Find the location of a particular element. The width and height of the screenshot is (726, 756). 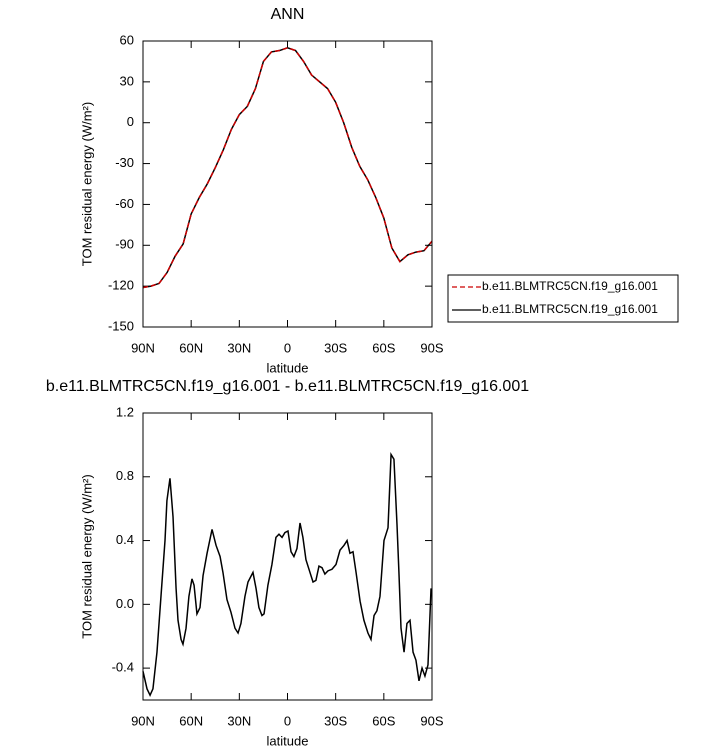

y-tick-label: -60 is located at coordinates (124, 203).